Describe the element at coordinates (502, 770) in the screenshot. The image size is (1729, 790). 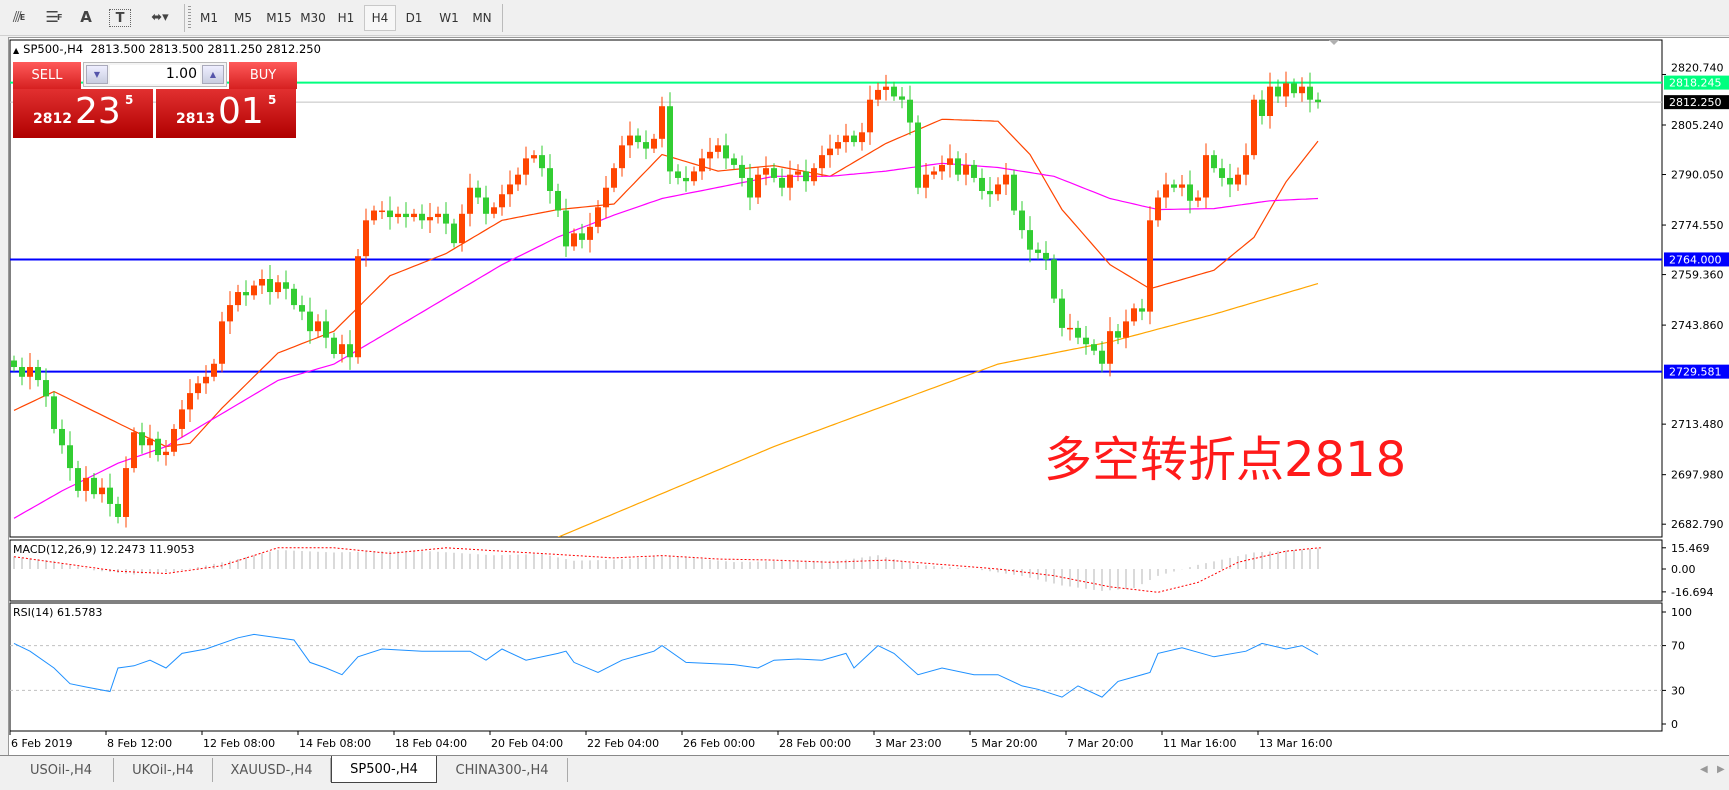
I see `tab-china300: CHINA300-,H4` at that location.